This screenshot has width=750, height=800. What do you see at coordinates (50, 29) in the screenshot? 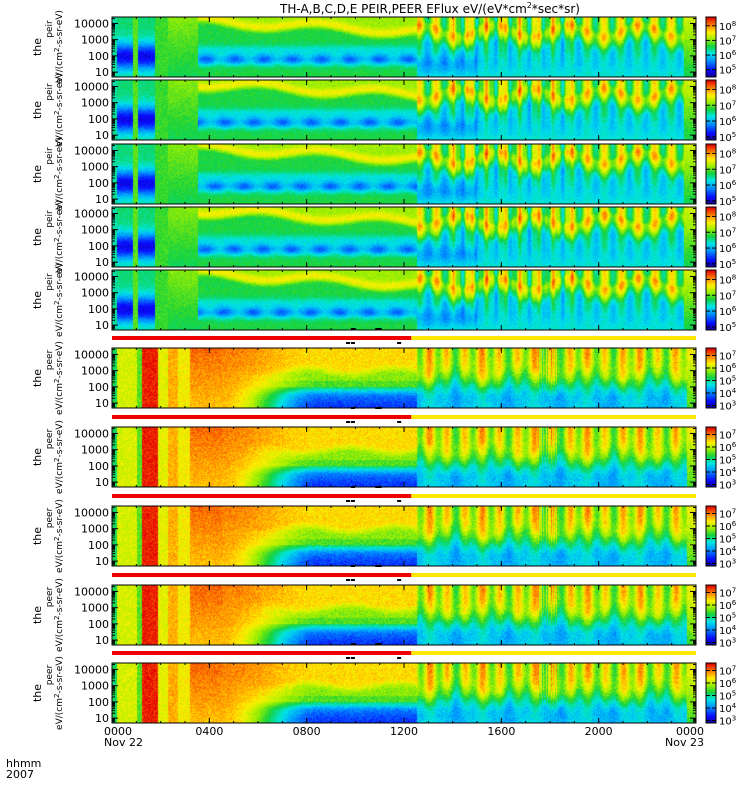
I see `ion-ylabel2-A: peir` at bounding box center [50, 29].